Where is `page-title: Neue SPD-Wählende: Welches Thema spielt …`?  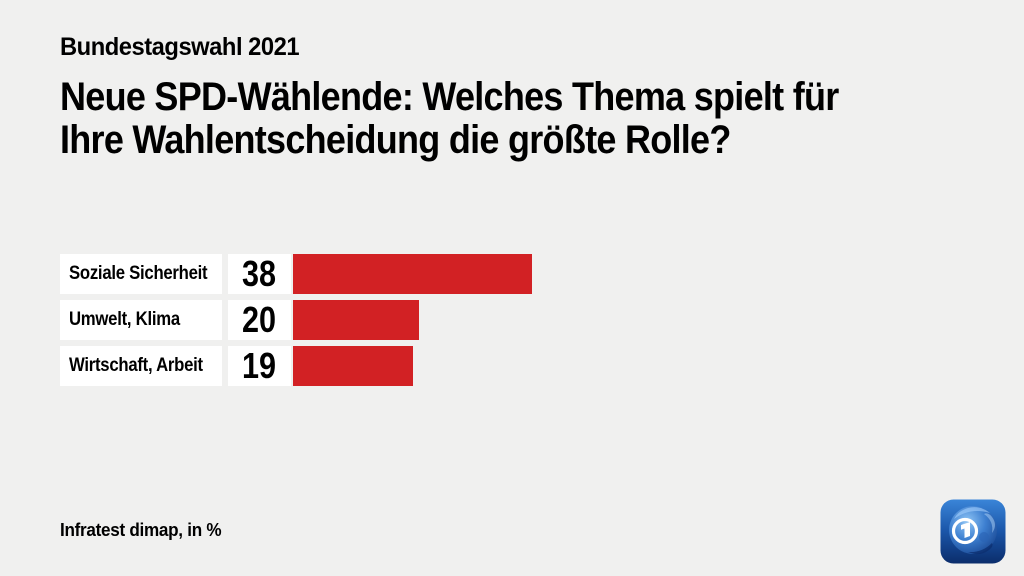
page-title: Neue SPD-Wählende: Welches Thema spielt … is located at coordinates (449, 119).